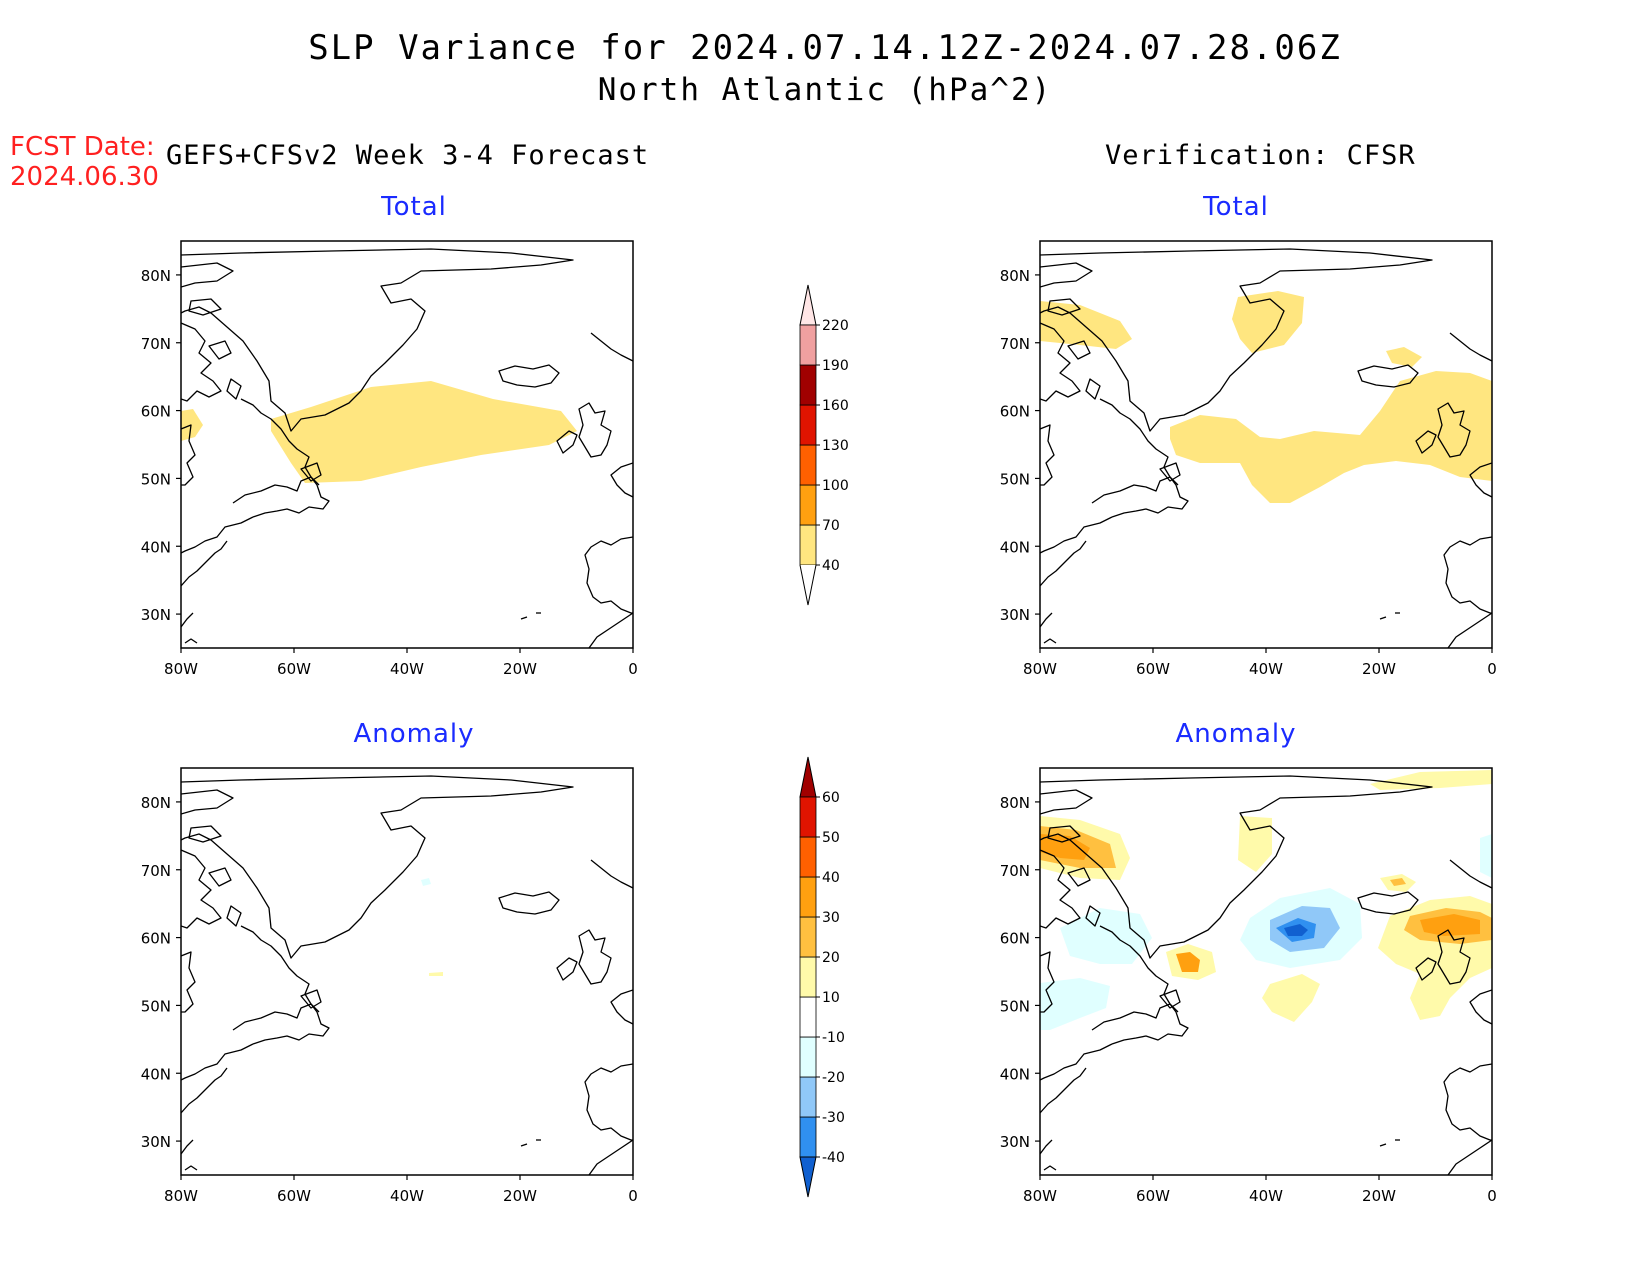  What do you see at coordinates (833, 1078) in the screenshot?
I see `colorbar-anomaly-label: -20` at bounding box center [833, 1078].